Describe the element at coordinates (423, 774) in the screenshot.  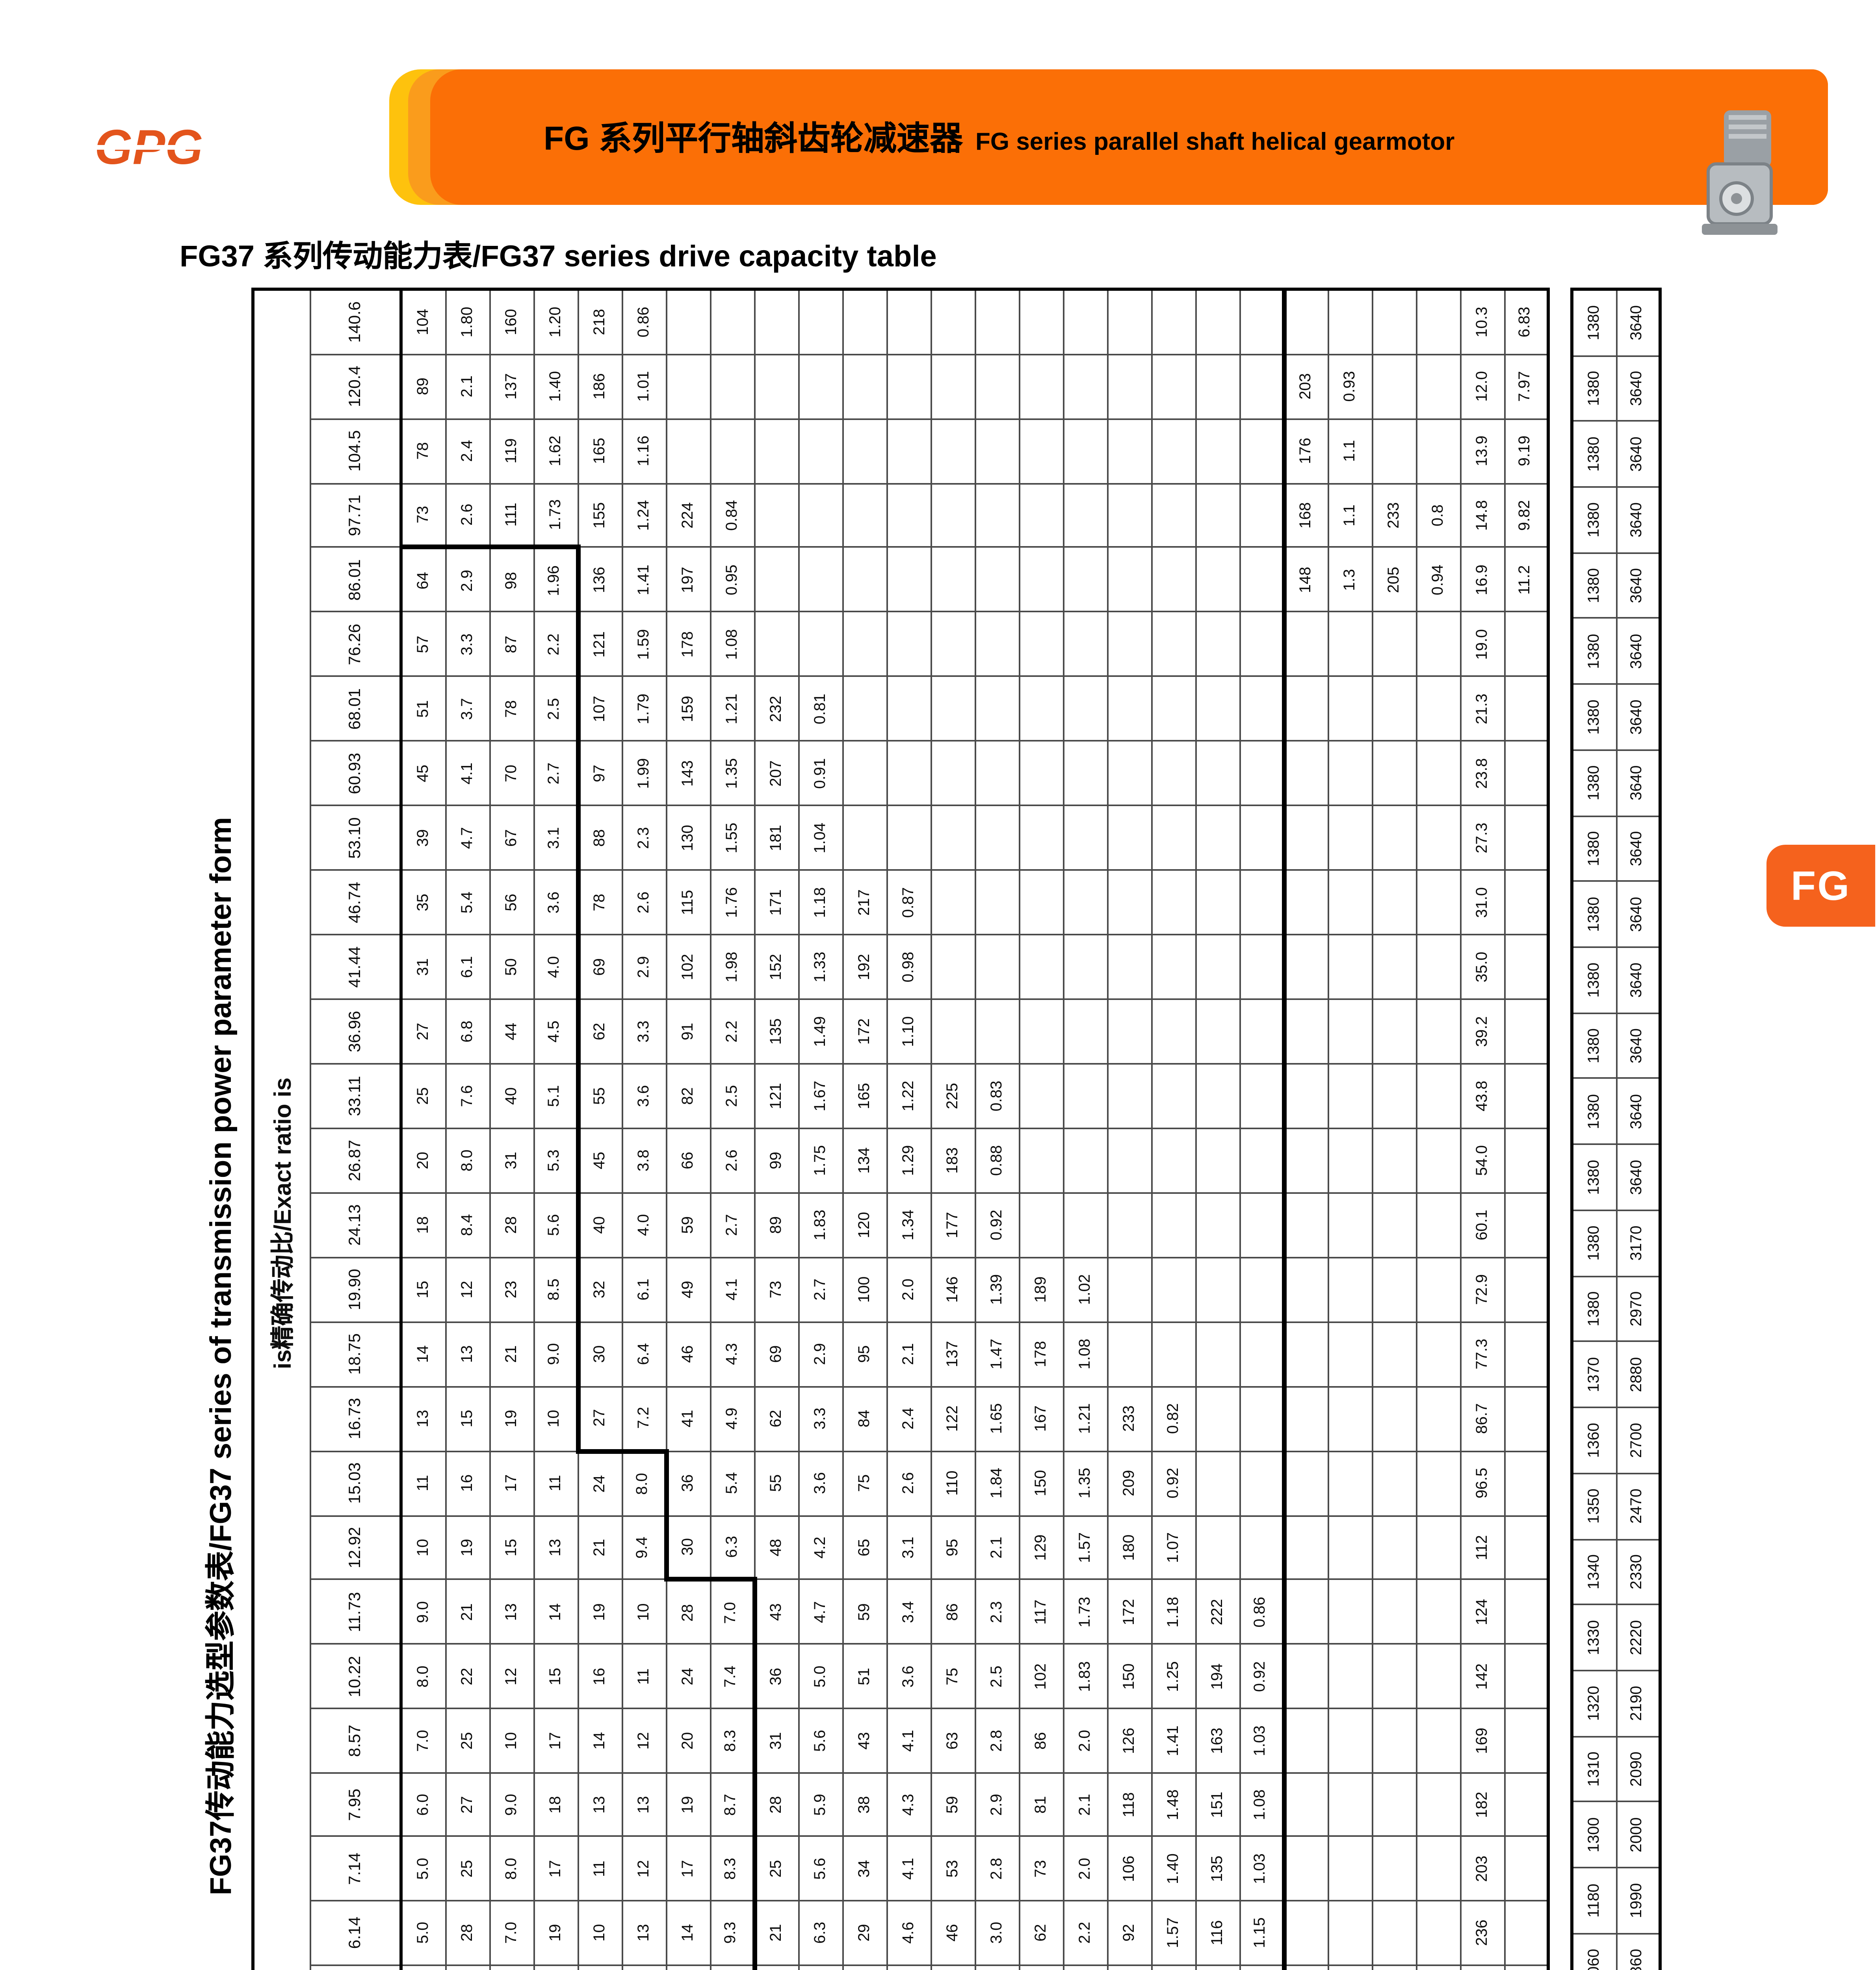
I see `data-cell: 45` at that location.